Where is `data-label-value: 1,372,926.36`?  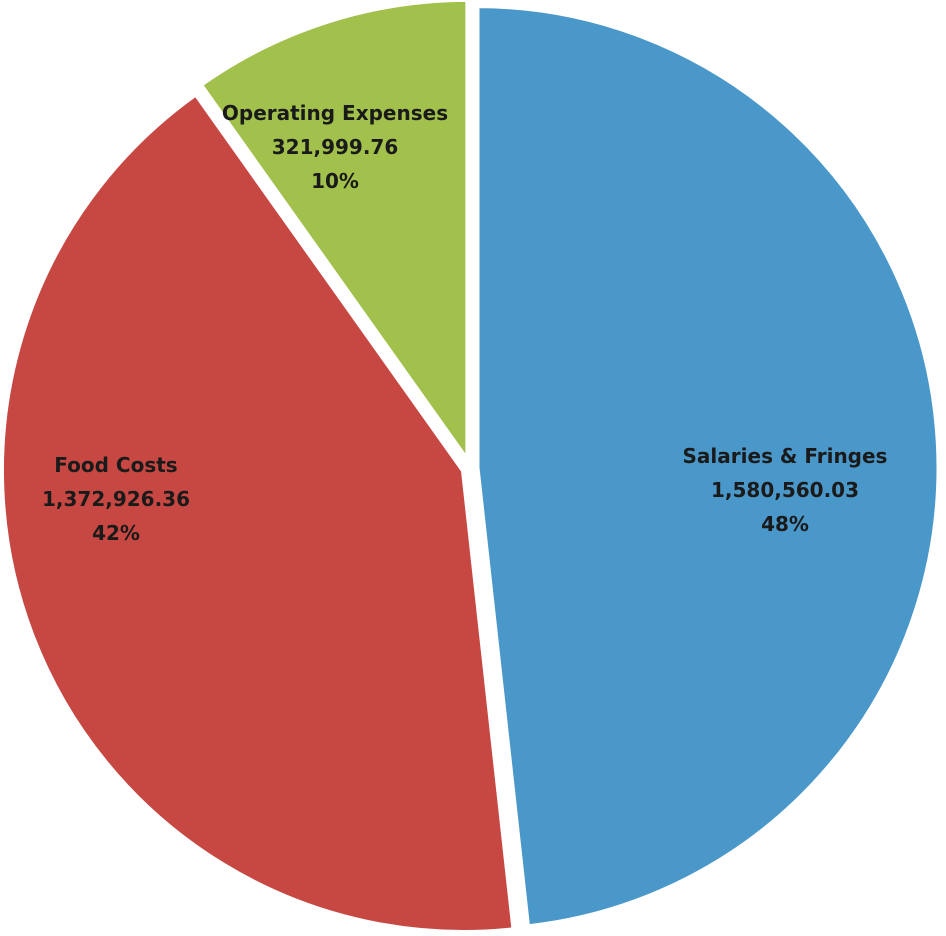
data-label-value: 1,372,926.36 is located at coordinates (116, 499).